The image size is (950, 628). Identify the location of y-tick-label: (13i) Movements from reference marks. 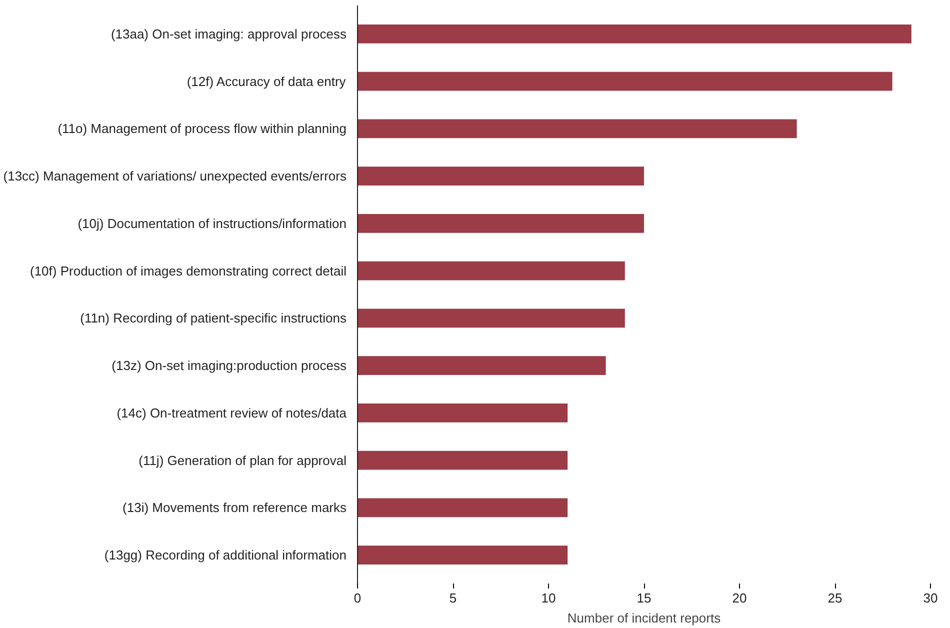
(234, 508).